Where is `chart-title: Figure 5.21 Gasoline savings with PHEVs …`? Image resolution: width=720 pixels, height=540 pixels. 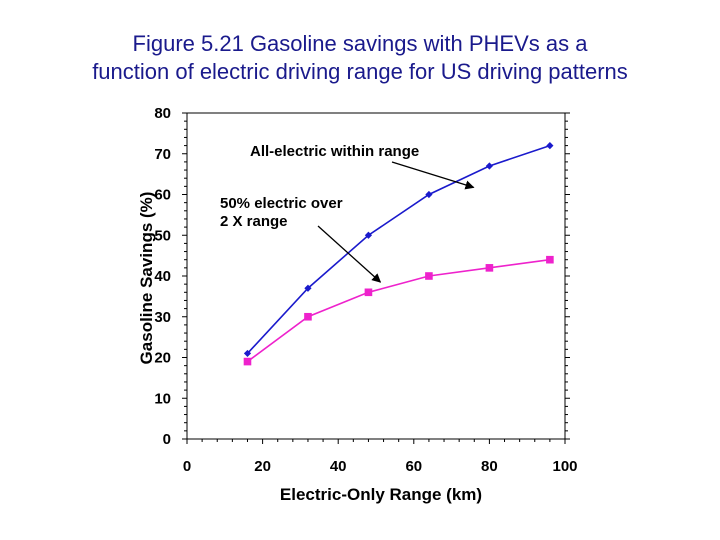
chart-title: Figure 5.21 Gasoline savings with PHEVs … is located at coordinates (360, 58).